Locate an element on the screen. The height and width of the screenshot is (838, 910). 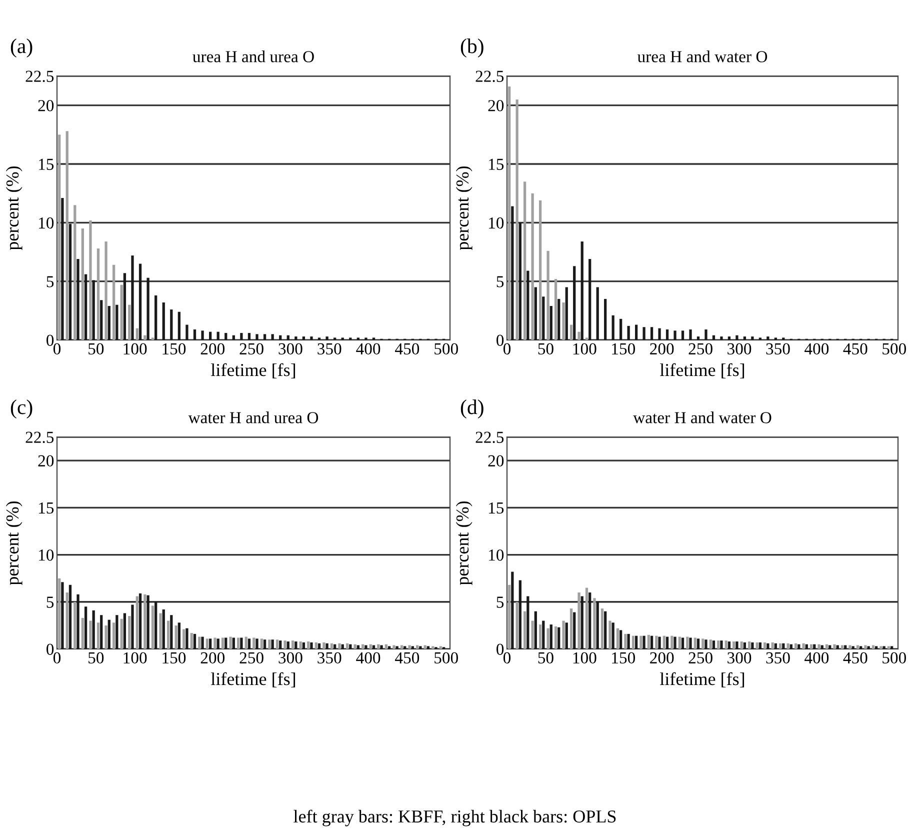
x-tick-label: 350 is located at coordinates (778, 658).